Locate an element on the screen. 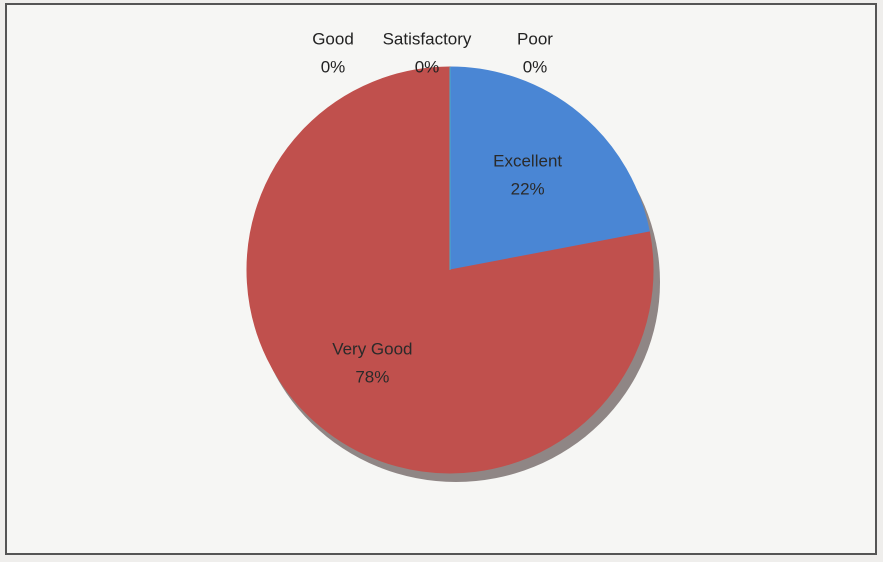  category-label: Excellent is located at coordinates (527, 161).